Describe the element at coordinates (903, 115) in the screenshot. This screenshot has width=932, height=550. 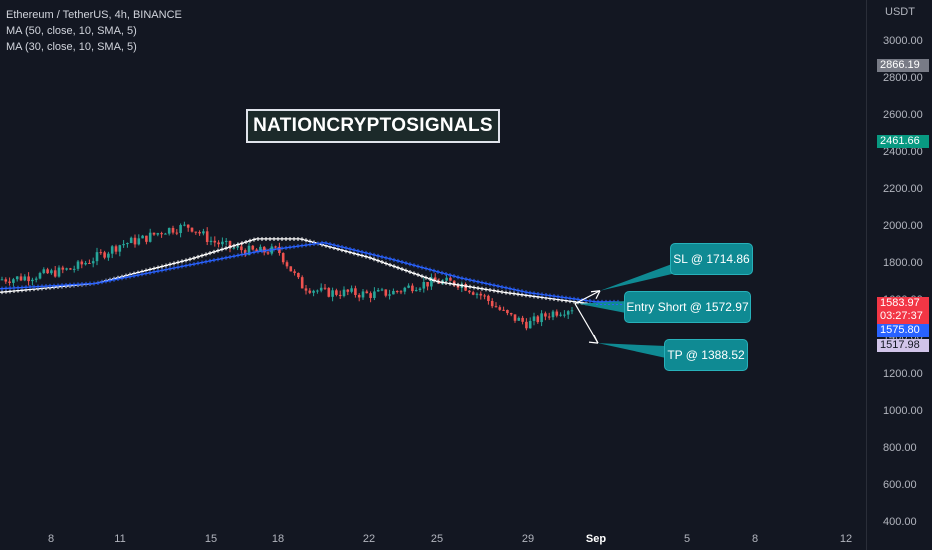
I see `price-tick: 2600.00` at that location.